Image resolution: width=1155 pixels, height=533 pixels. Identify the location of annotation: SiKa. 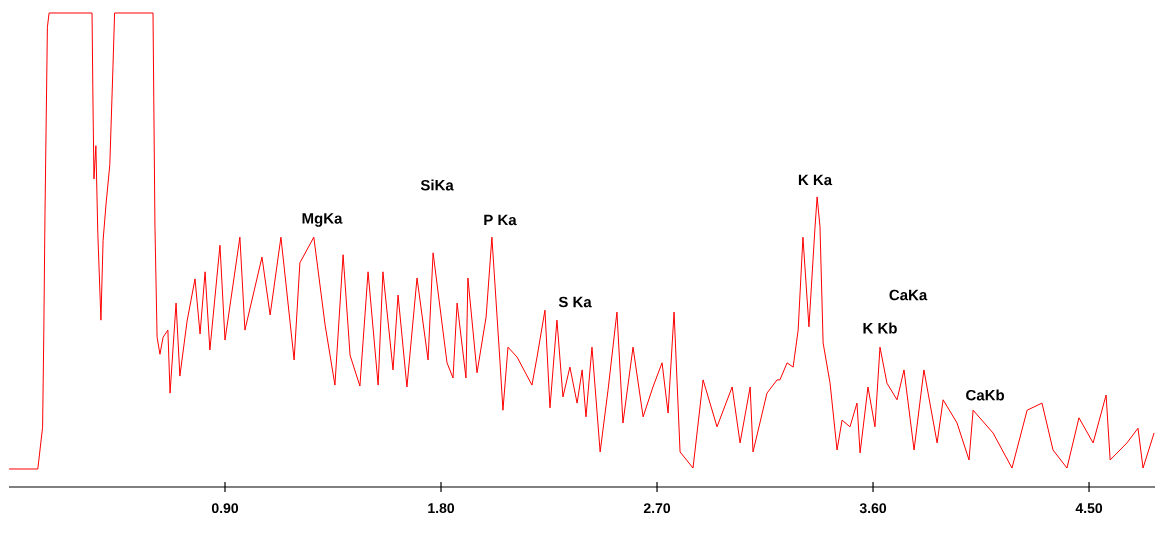
(437, 185).